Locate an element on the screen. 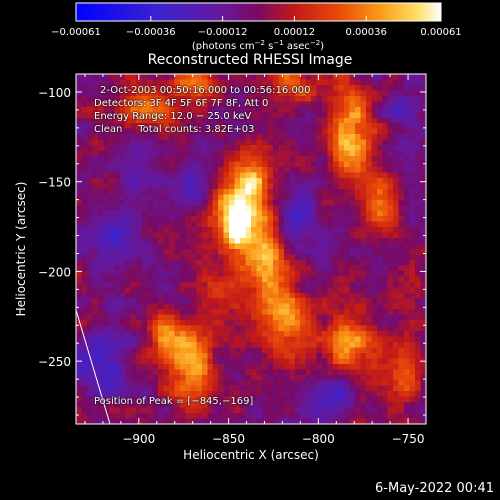  colorbar-tick-label: 0.00012 is located at coordinates (294, 32).